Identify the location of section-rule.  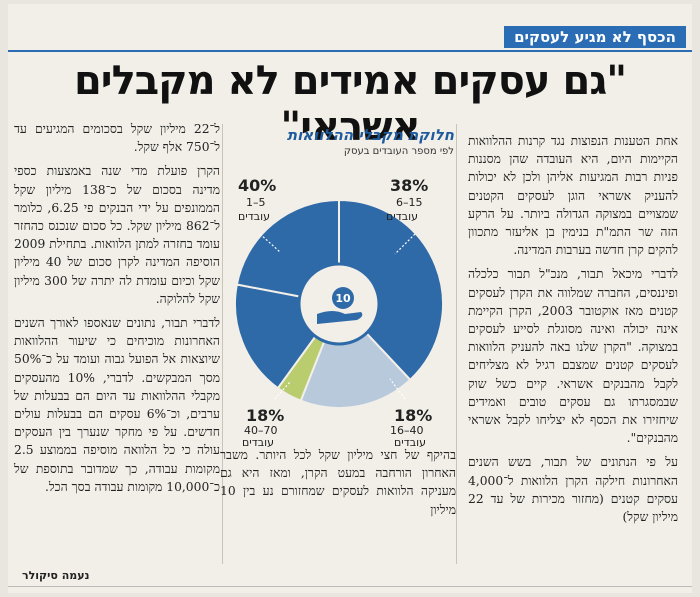
(350, 51).